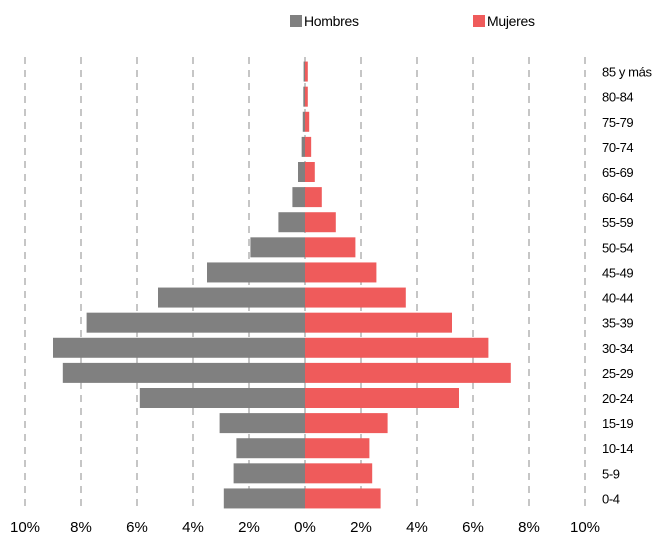 The height and width of the screenshot is (536, 670). What do you see at coordinates (617, 423) in the screenshot?
I see `age-label-15-19: 15-19` at bounding box center [617, 423].